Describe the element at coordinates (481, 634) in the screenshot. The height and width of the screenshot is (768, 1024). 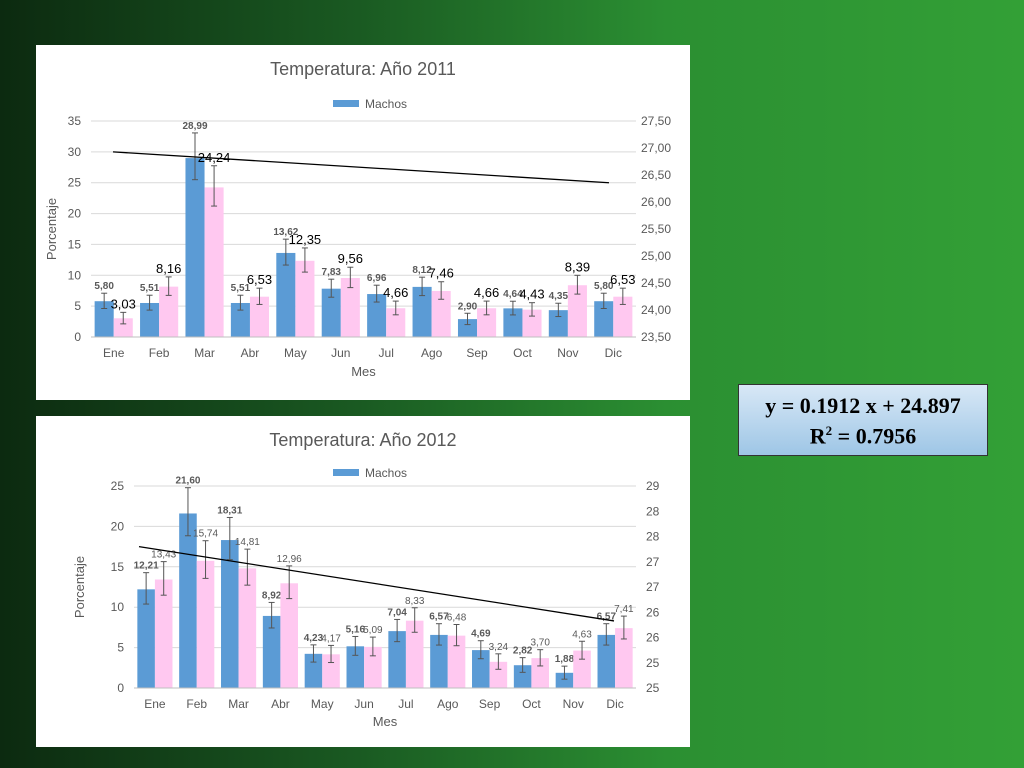
I see `data-label: 4,69` at that location.